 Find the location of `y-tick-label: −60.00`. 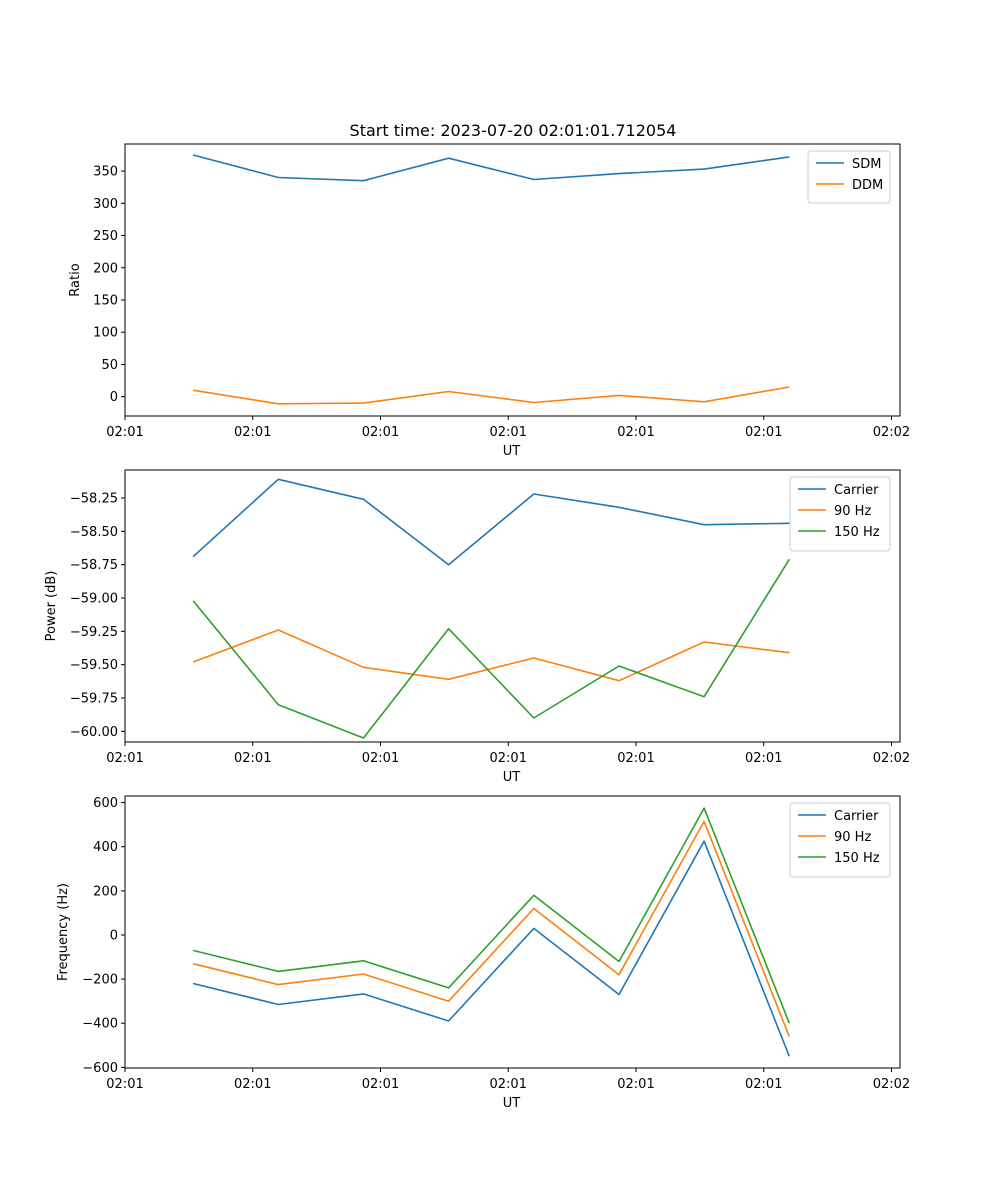

y-tick-label: −60.00 is located at coordinates (94, 732).